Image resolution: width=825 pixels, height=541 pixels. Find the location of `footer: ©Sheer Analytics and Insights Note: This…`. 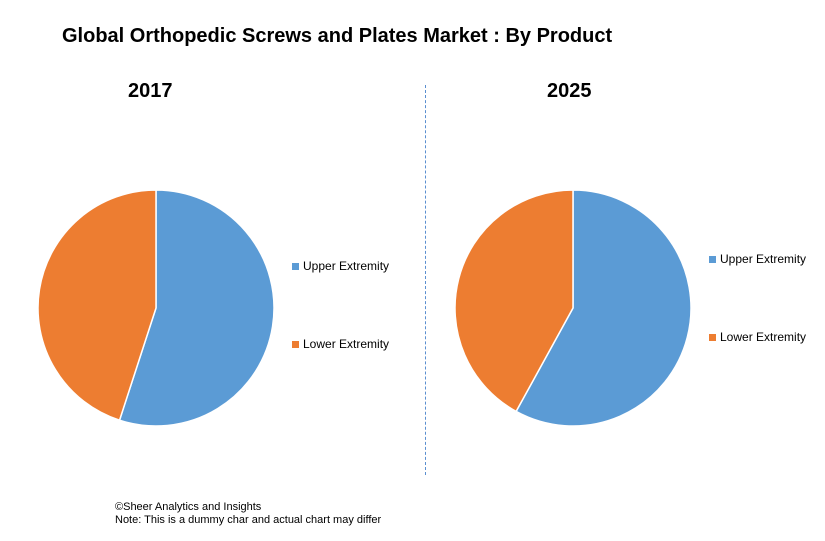

footer: ©Sheer Analytics and Insights Note: This… is located at coordinates (248, 514).